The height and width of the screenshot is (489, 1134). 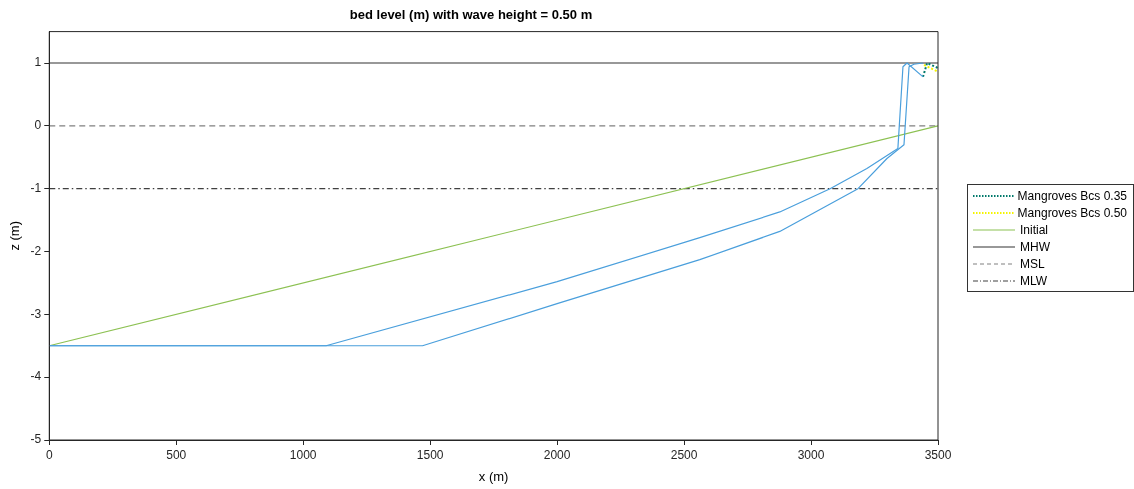 I want to click on legend-label: MSL, so click(x=1032, y=263).